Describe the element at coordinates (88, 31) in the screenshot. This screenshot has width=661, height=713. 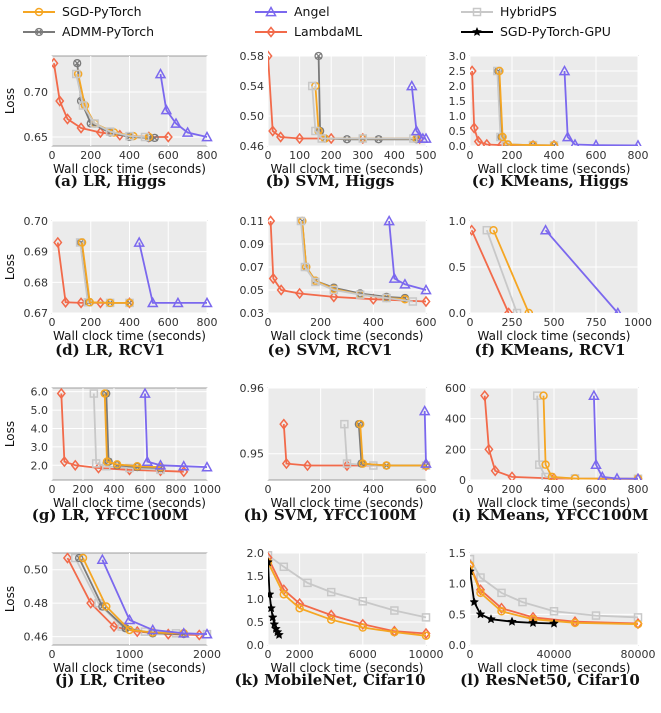
I see `legend-item-admm-pytorch: ADMM-PyTorch` at that location.